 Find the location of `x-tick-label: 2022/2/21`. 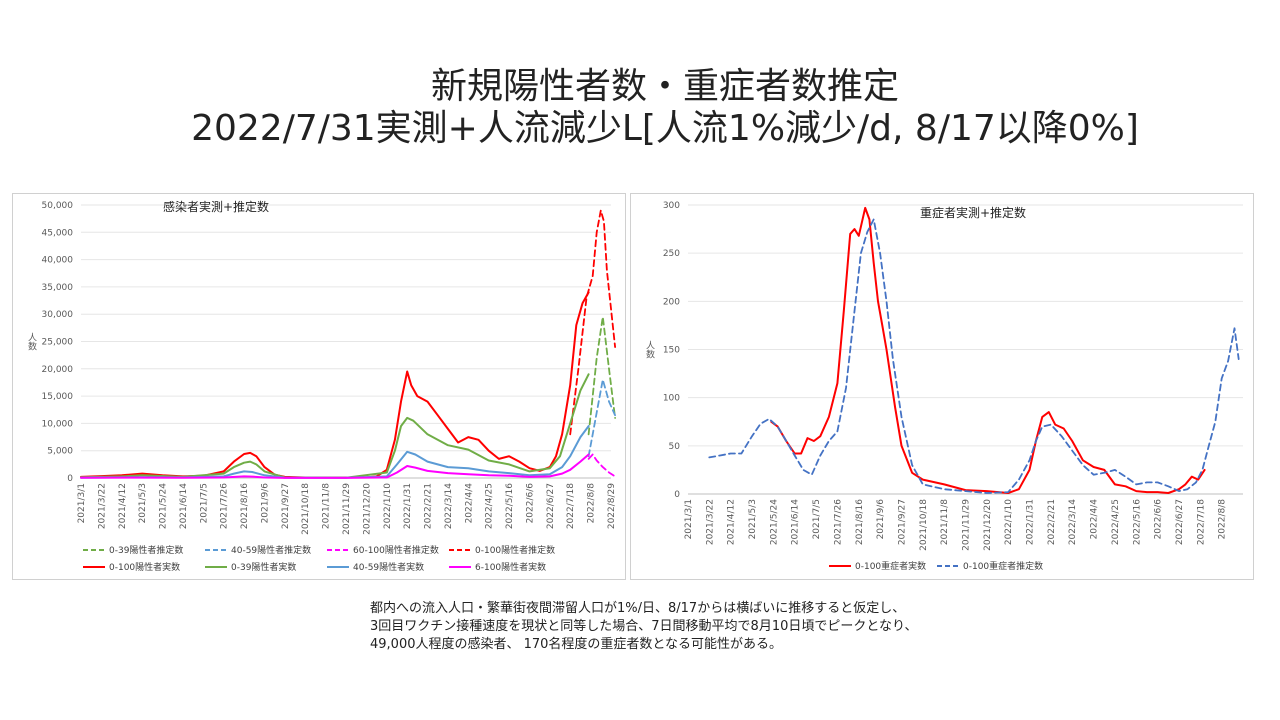

x-tick-label: 2022/2/21 is located at coordinates (1052, 522).